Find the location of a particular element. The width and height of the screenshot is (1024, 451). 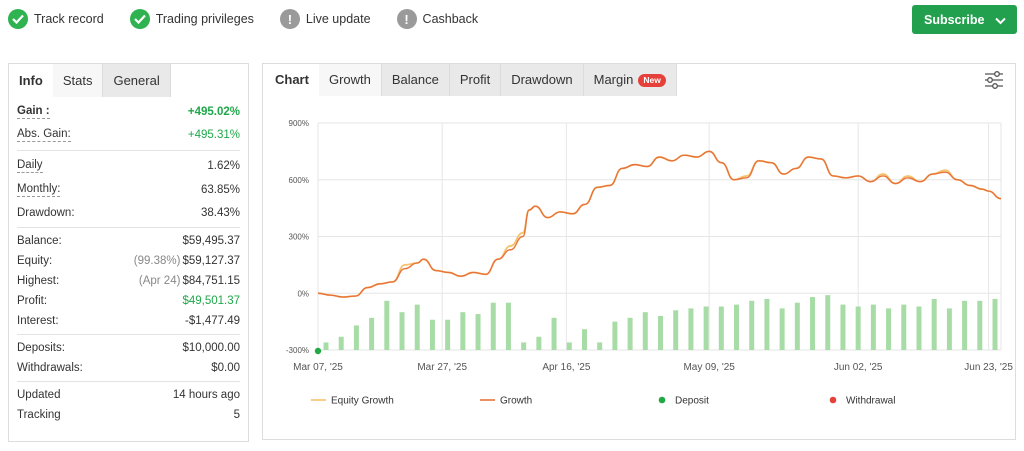

drawdown-label: Drawdown: is located at coordinates (46, 213).